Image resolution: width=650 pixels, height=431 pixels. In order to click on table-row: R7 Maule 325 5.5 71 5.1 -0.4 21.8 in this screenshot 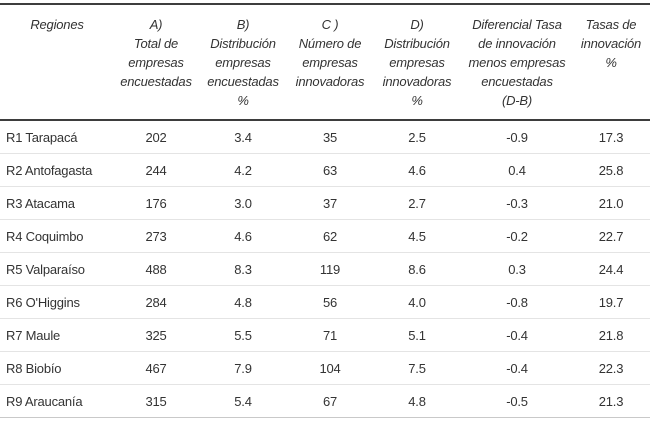, I will do `click(325, 335)`.